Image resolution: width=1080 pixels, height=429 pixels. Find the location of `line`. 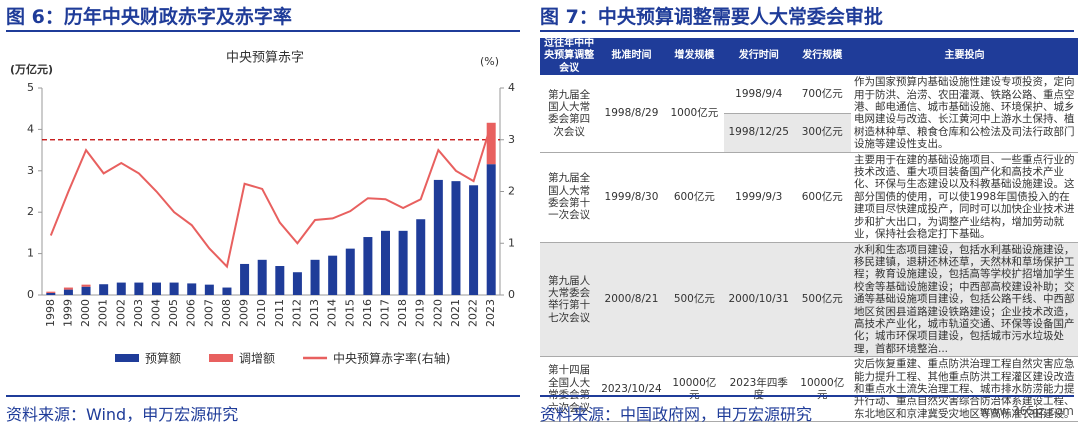

line is located at coordinates (271, 196).